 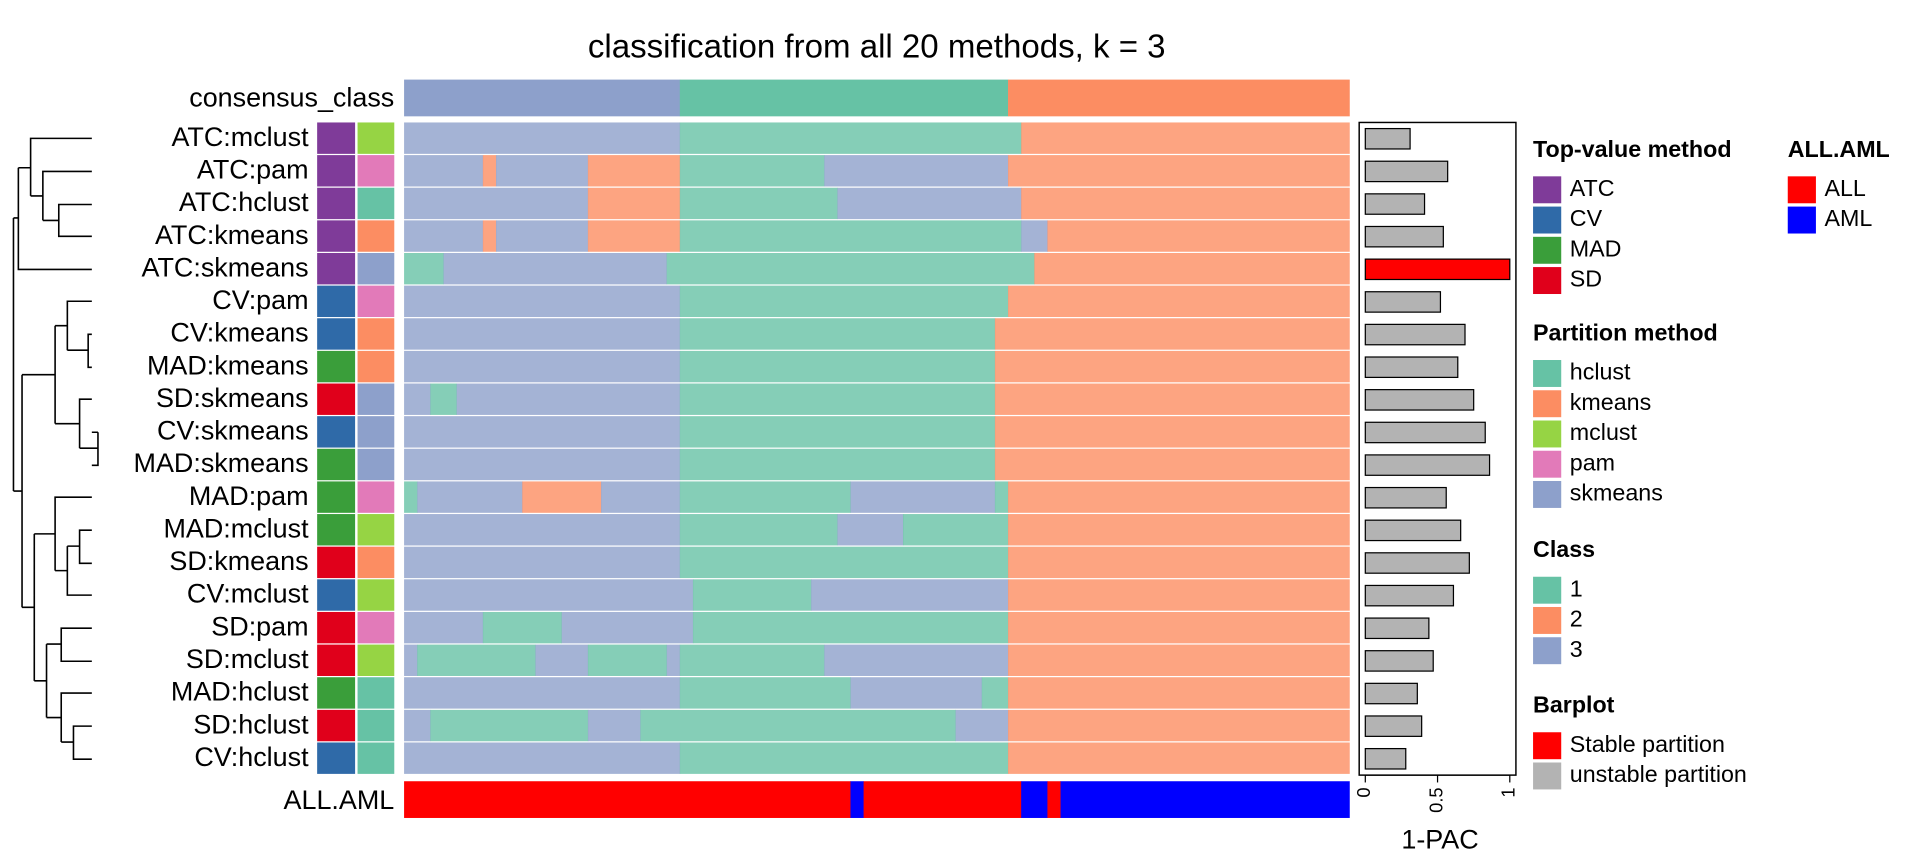 What do you see at coordinates (1576, 588) in the screenshot?
I see `legend-label: 1` at bounding box center [1576, 588].